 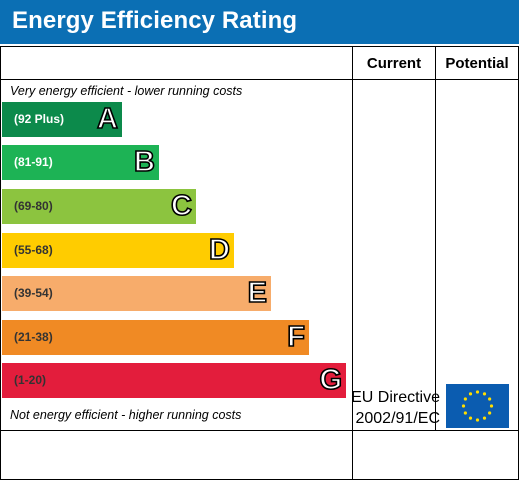 What do you see at coordinates (435, 239) in the screenshot?
I see `potential-column-divider` at bounding box center [435, 239].